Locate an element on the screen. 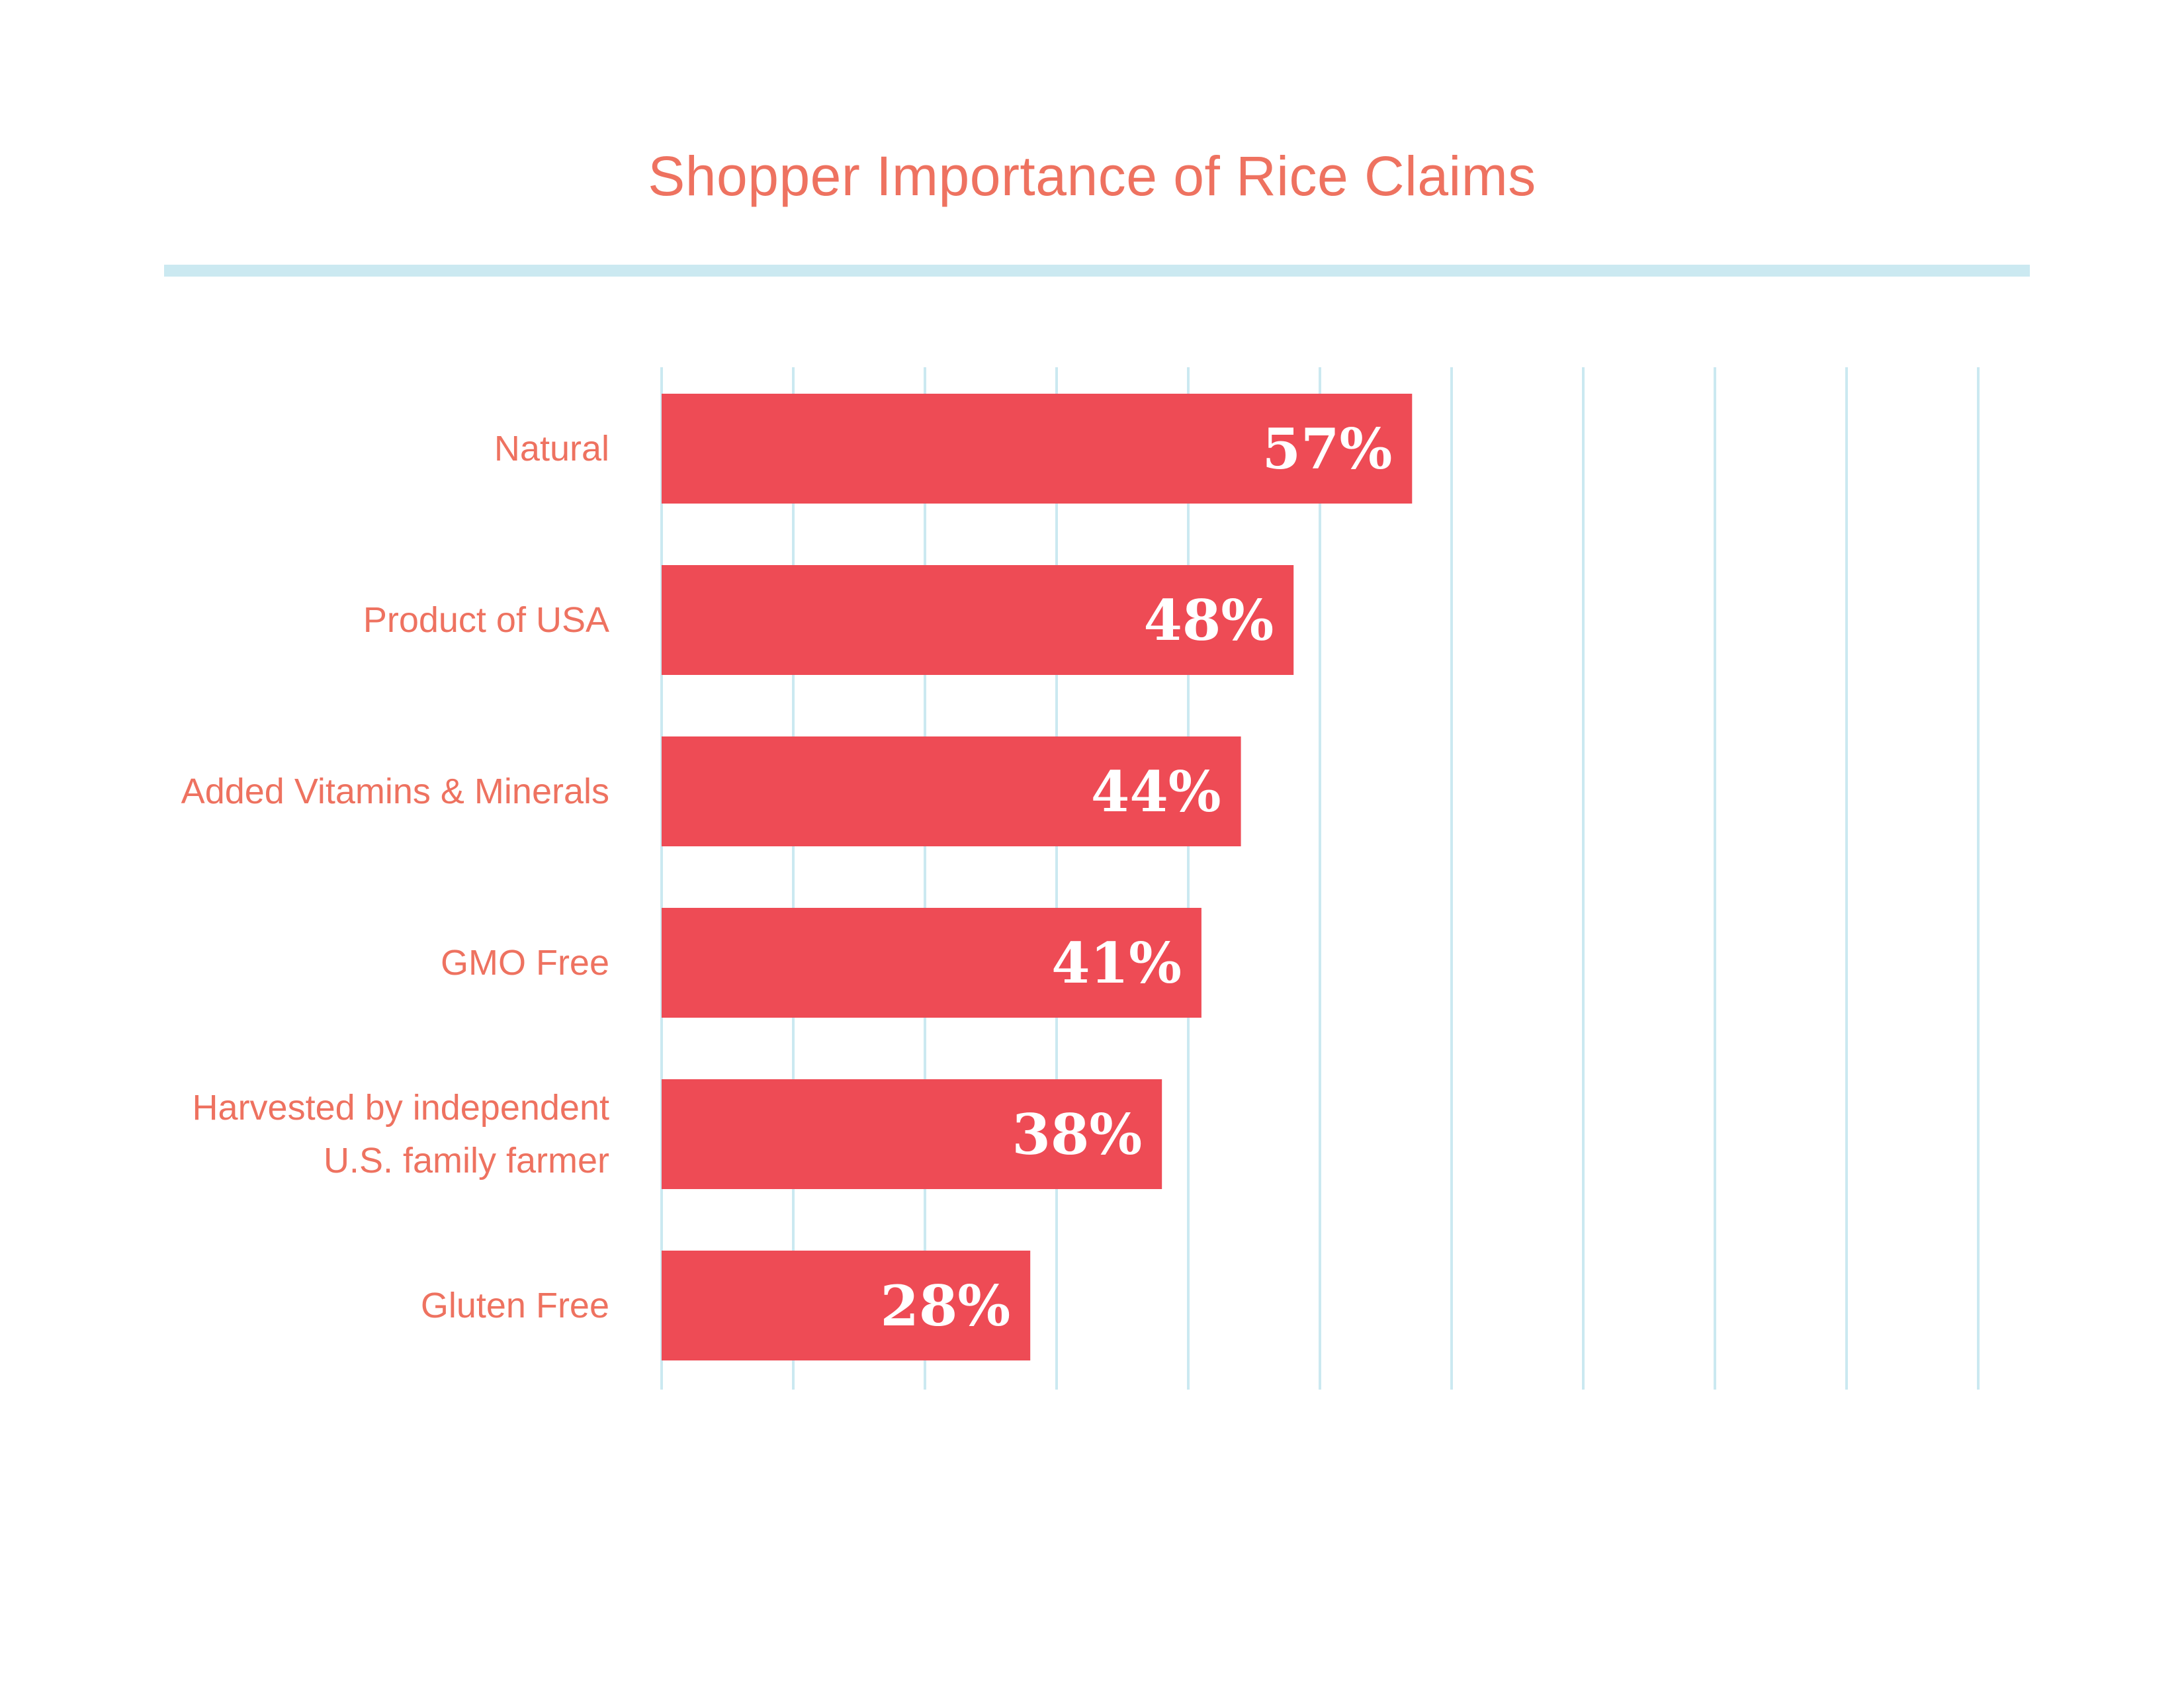  category-label: GMO Free is located at coordinates (524, 963).